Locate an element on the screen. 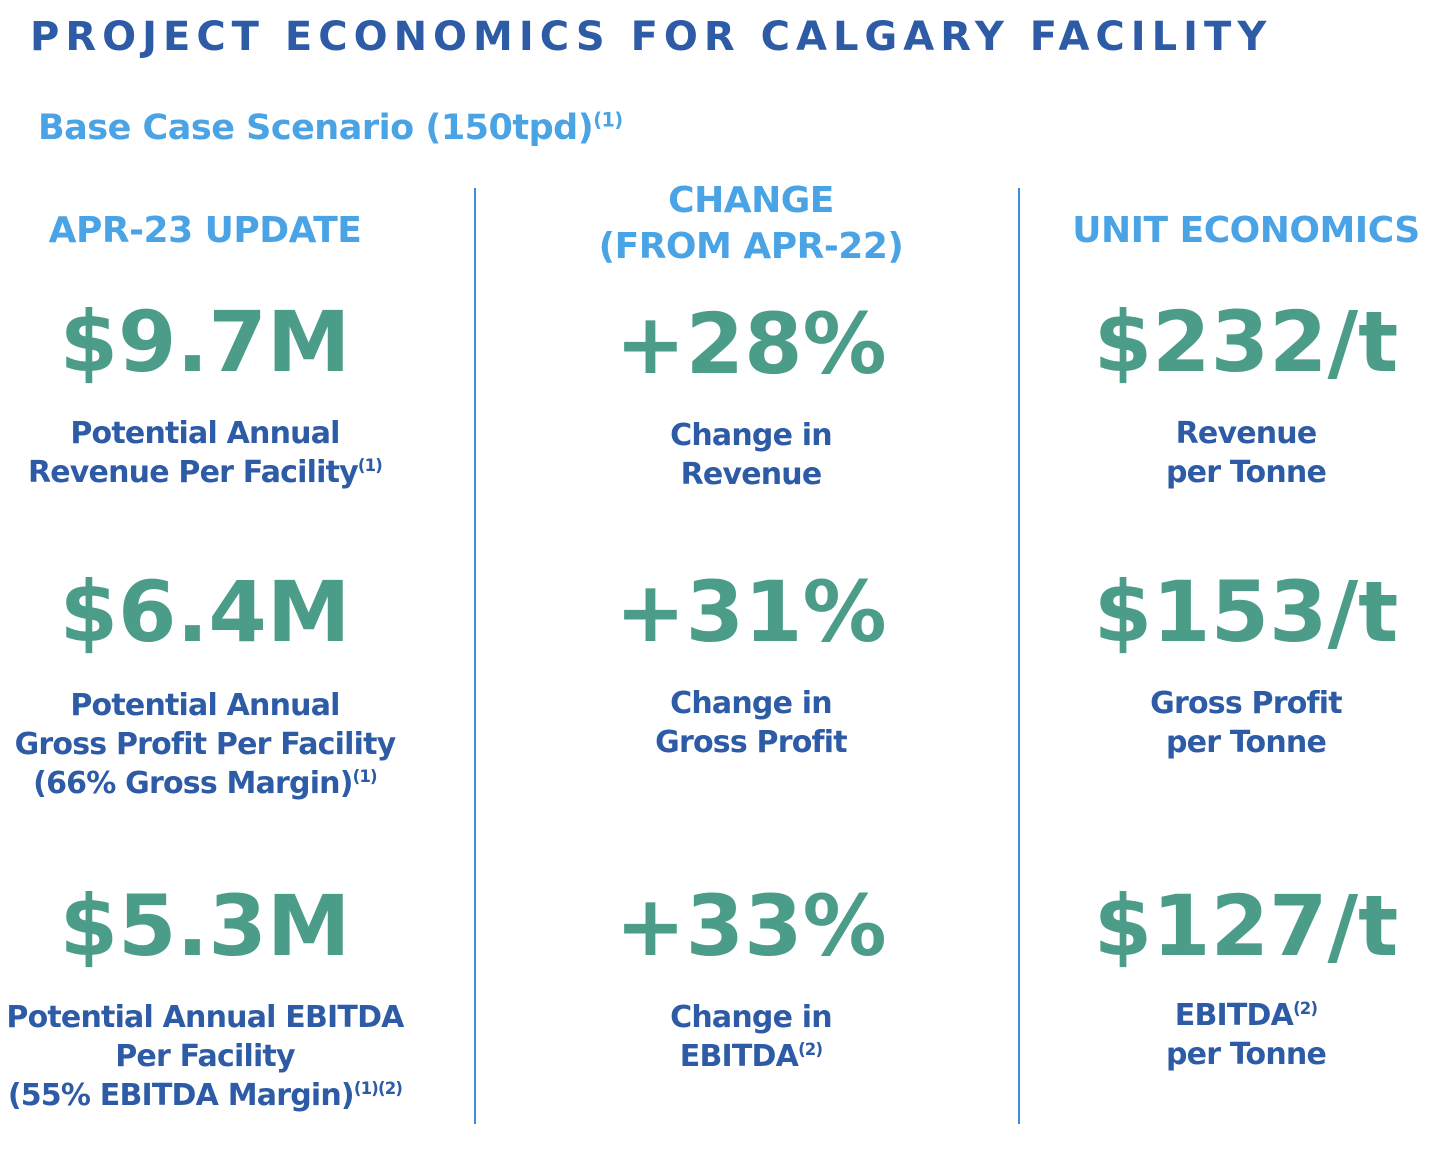 This screenshot has width=1456, height=1152. revenue-change-label: Change in Revenue is located at coordinates (751, 455).